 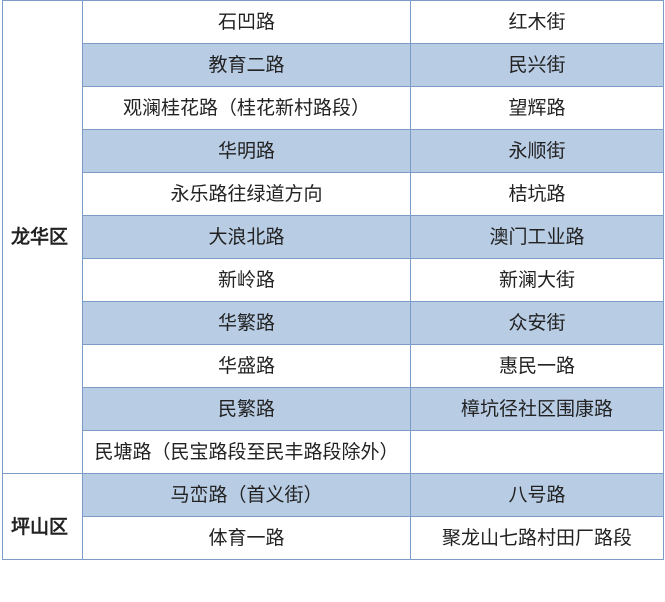 I want to click on road-name-left: 体育一路, so click(x=246, y=538).